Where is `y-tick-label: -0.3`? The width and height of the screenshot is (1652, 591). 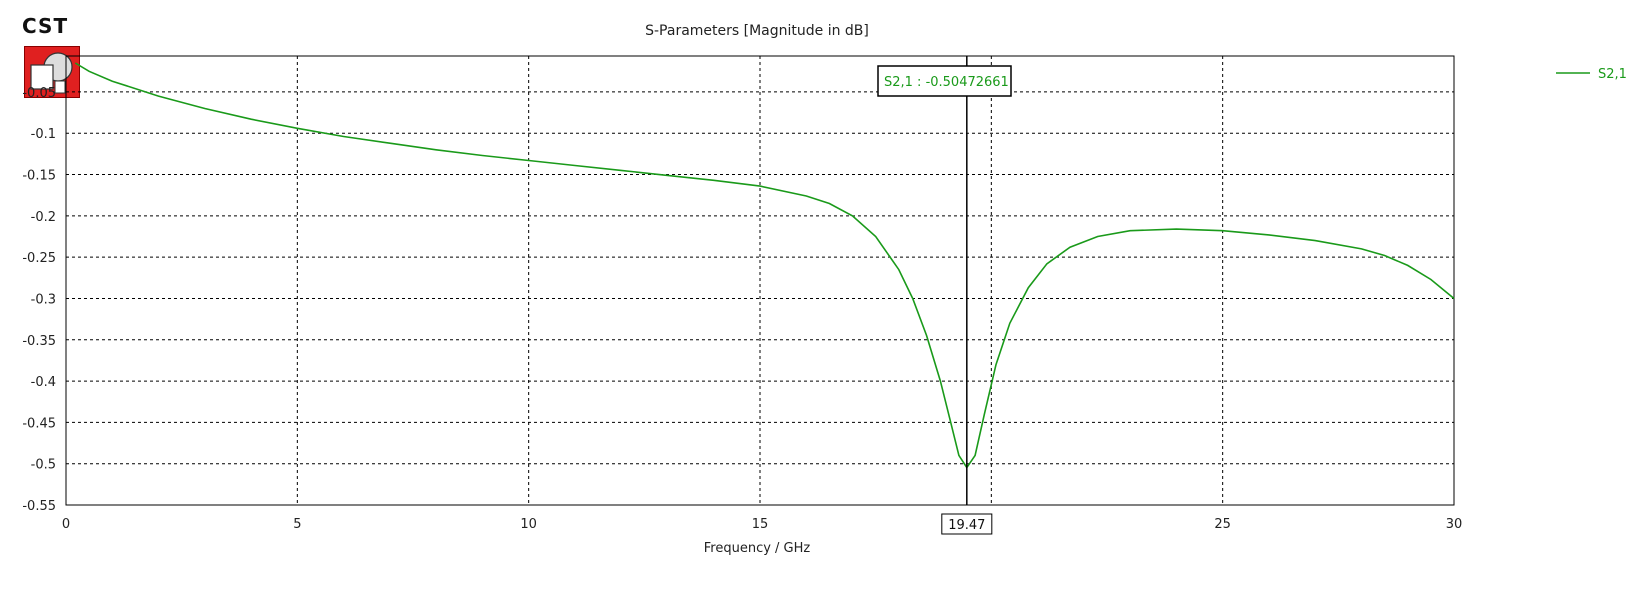 y-tick-label: -0.3 is located at coordinates (43, 299).